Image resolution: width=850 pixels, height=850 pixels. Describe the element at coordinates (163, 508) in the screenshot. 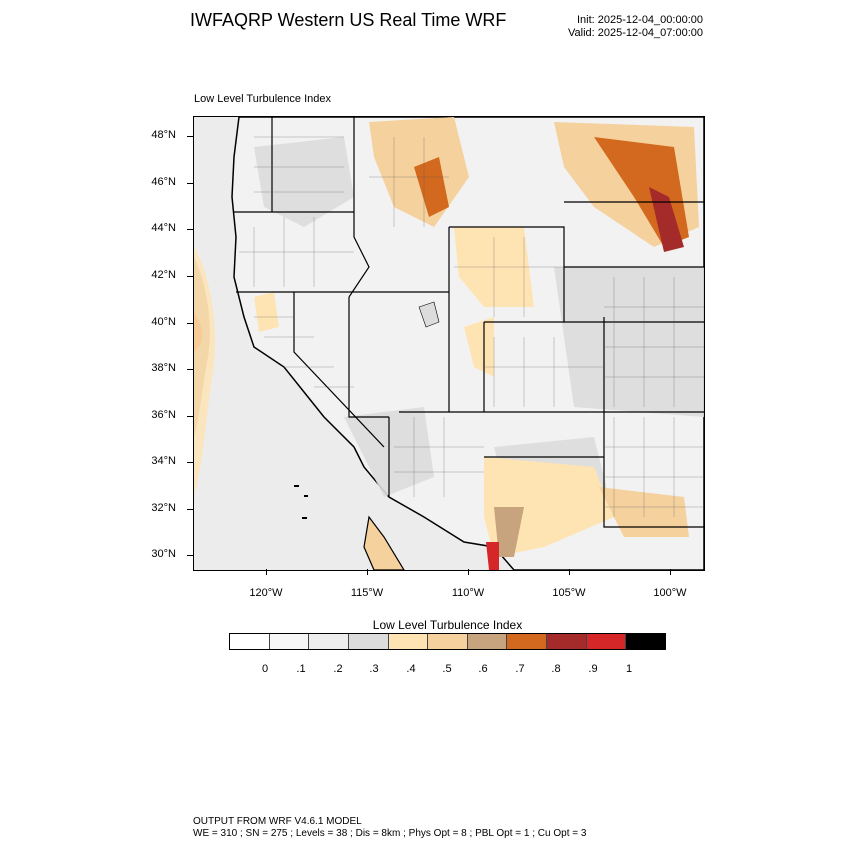

I see `lat-label-32: 32°N` at that location.